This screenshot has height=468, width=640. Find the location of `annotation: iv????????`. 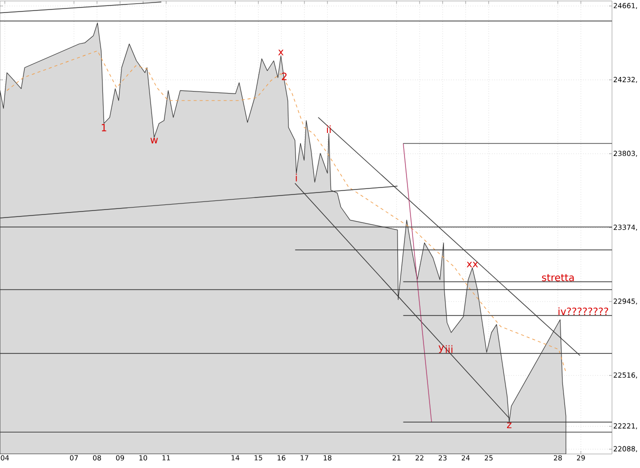

annotation: iv???????? is located at coordinates (583, 311).